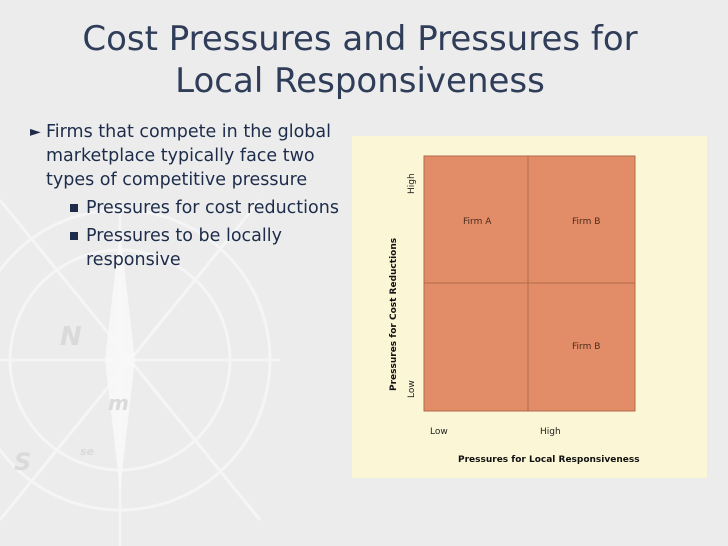  What do you see at coordinates (360, 81) in the screenshot?
I see `title-line-2: Local Responsiveness` at bounding box center [360, 81].